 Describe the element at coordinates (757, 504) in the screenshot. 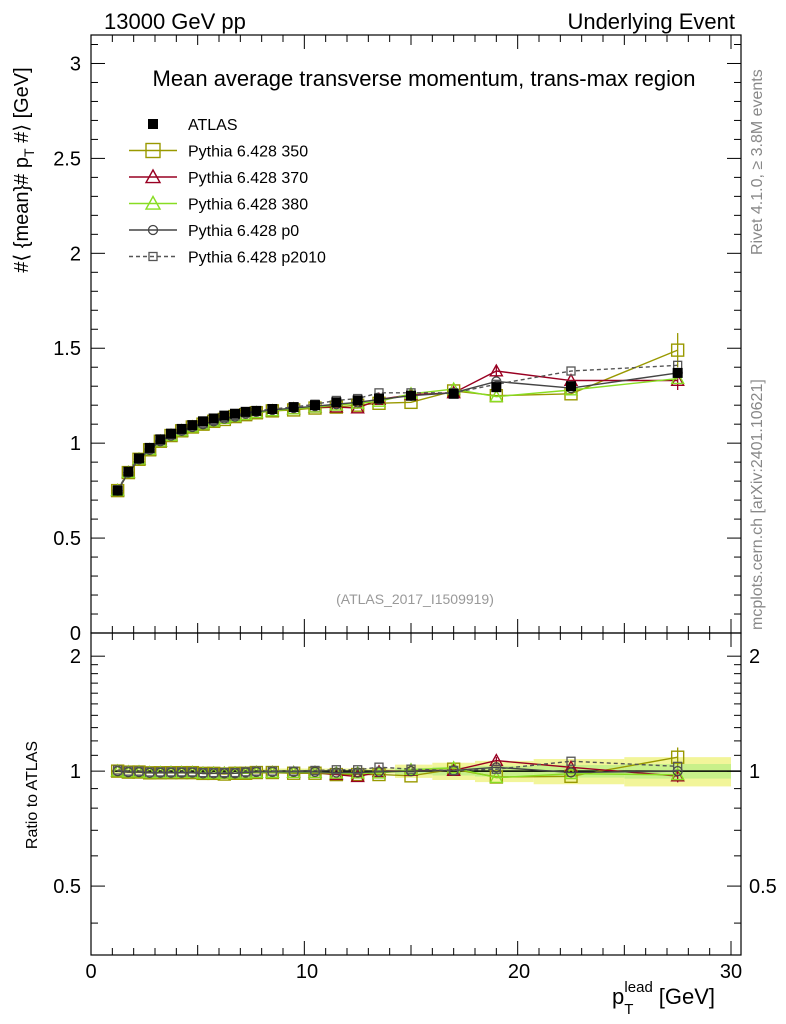

I see `mcplots-text: mcplots.cern.ch [arXiv:2401.10621]` at that location.